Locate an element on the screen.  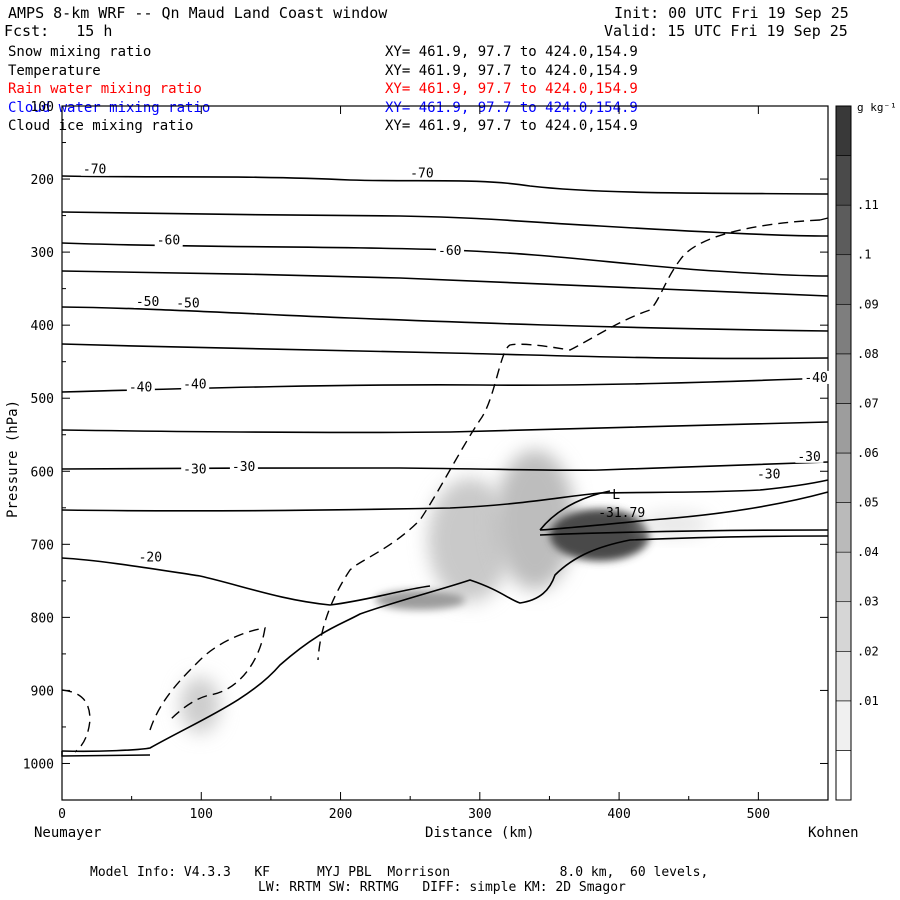
y-tick-label: 600 is located at coordinates (42, 472).